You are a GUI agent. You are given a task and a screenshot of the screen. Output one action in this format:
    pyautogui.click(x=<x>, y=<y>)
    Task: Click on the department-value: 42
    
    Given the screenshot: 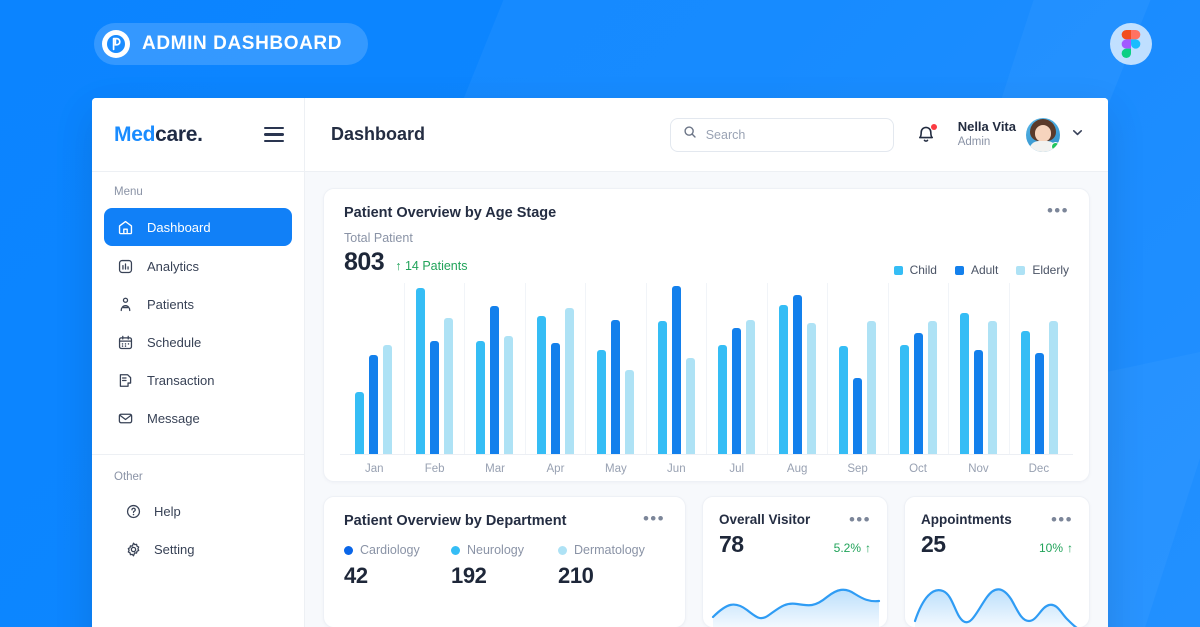 What is the action you would take?
    pyautogui.click(x=356, y=575)
    